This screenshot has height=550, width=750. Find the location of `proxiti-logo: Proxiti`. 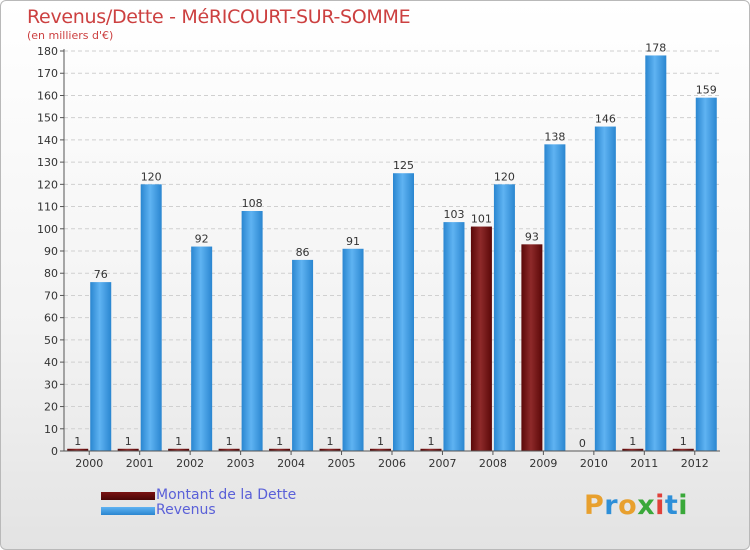

proxiti-logo: Proxiti is located at coordinates (636, 505).